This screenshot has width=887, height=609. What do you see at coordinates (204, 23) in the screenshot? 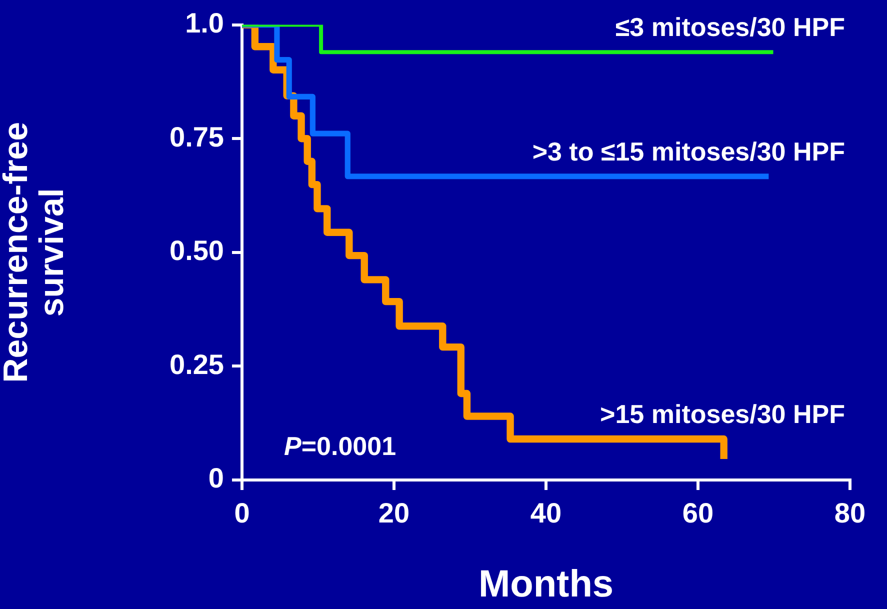
I see `y-tick-label: 1.0` at bounding box center [204, 23].